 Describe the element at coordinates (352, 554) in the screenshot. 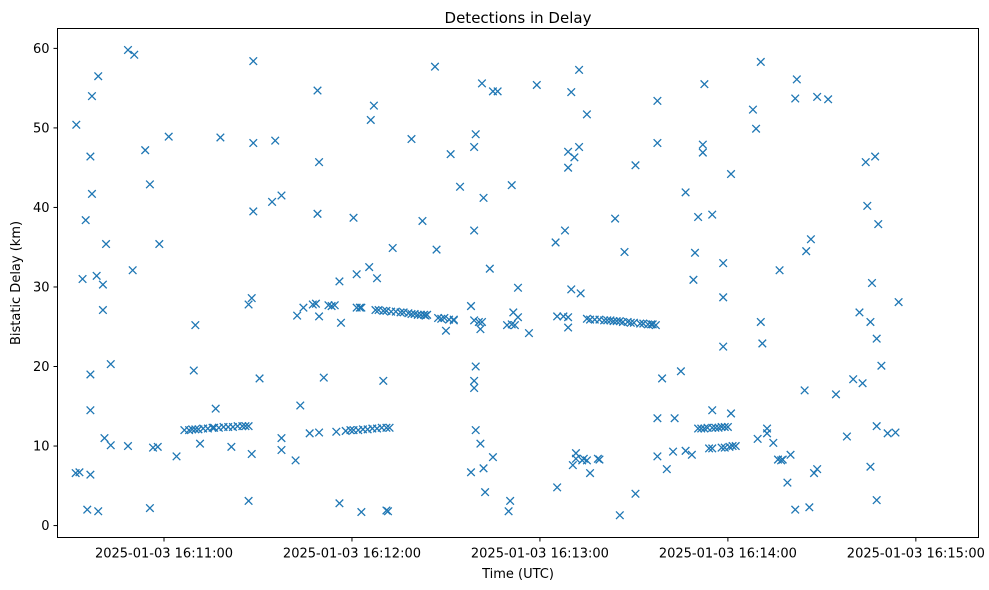

I see `x-tick-label: 2025-01-03 16:12:00` at that location.